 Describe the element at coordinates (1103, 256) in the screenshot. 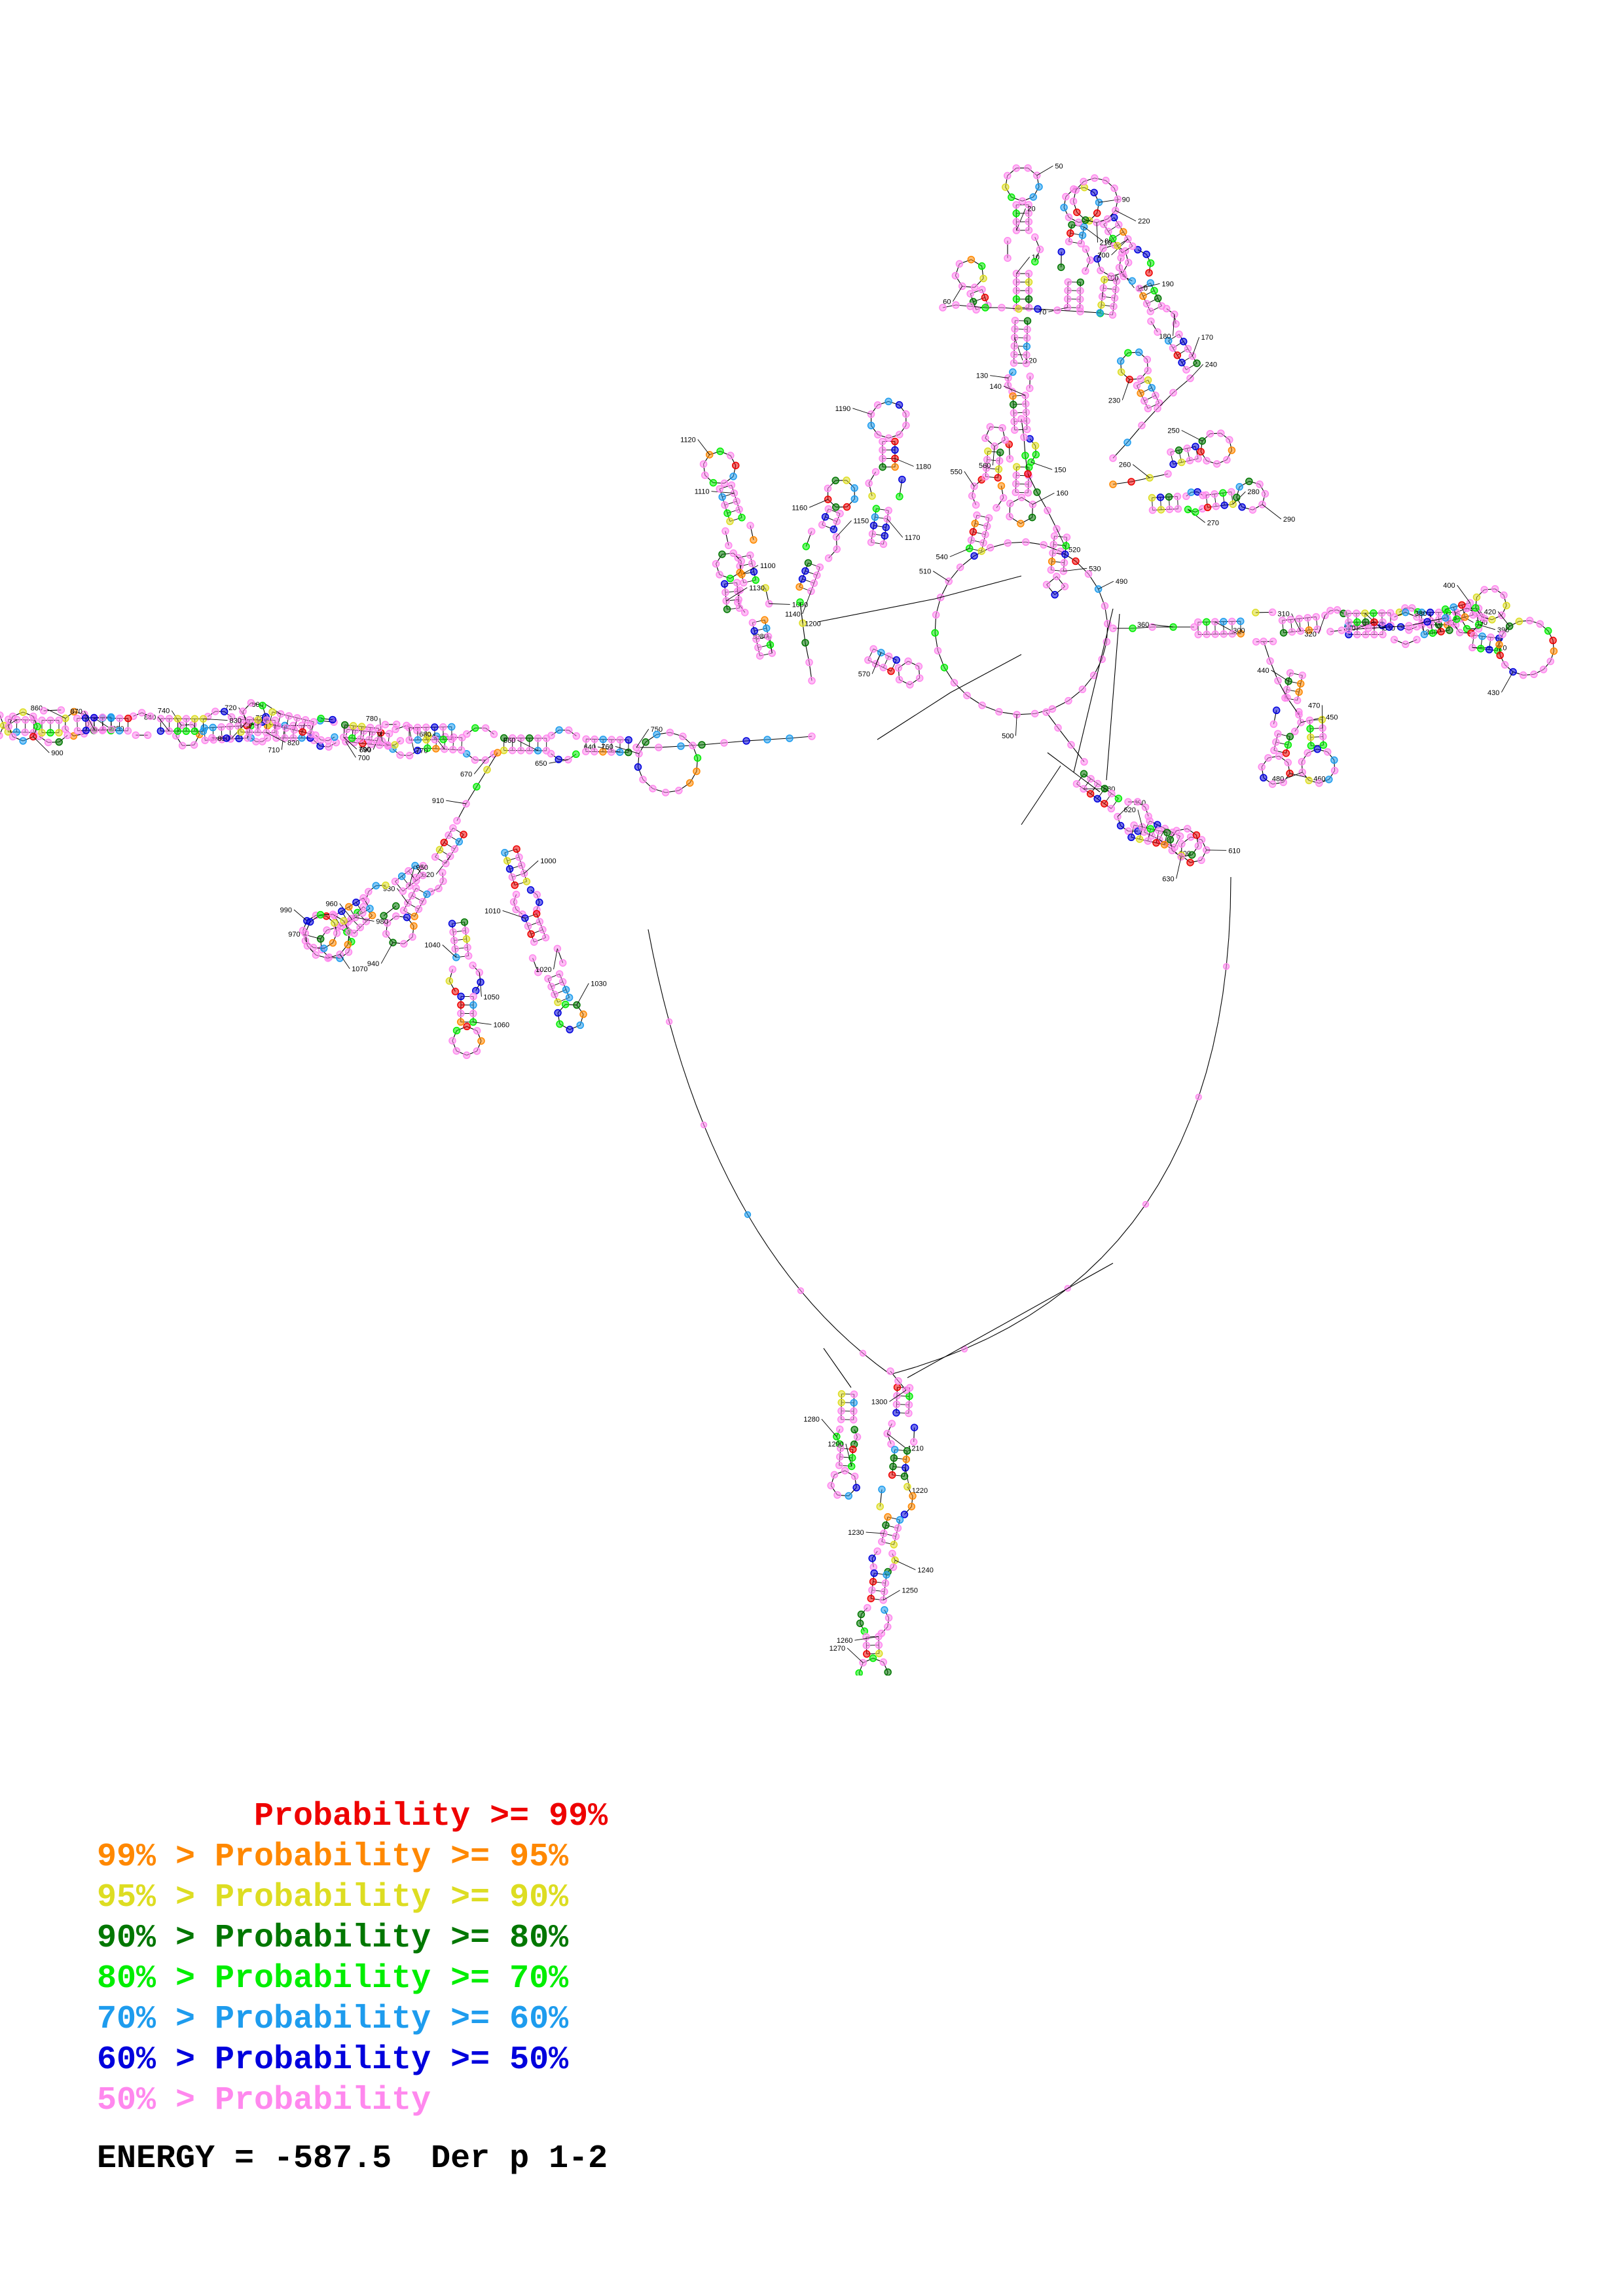

I see `base-position-label: 200` at that location.